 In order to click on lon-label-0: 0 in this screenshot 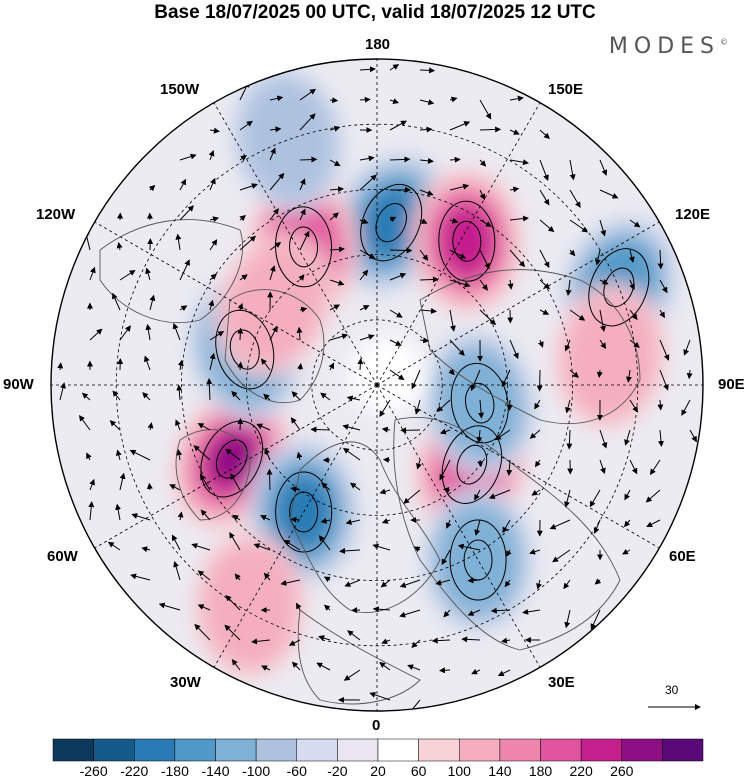, I will do `click(376, 725)`.